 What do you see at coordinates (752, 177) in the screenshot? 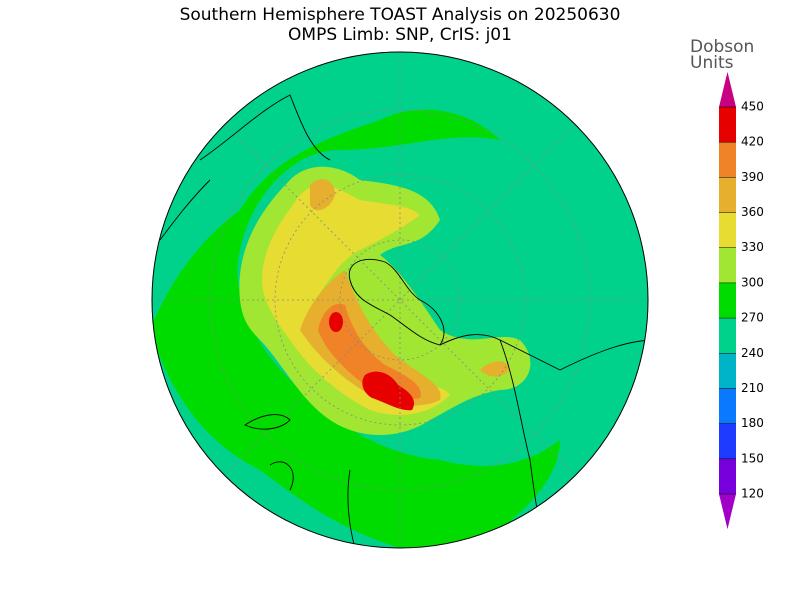
I see `colorbar-tick-label: 390` at bounding box center [752, 177].